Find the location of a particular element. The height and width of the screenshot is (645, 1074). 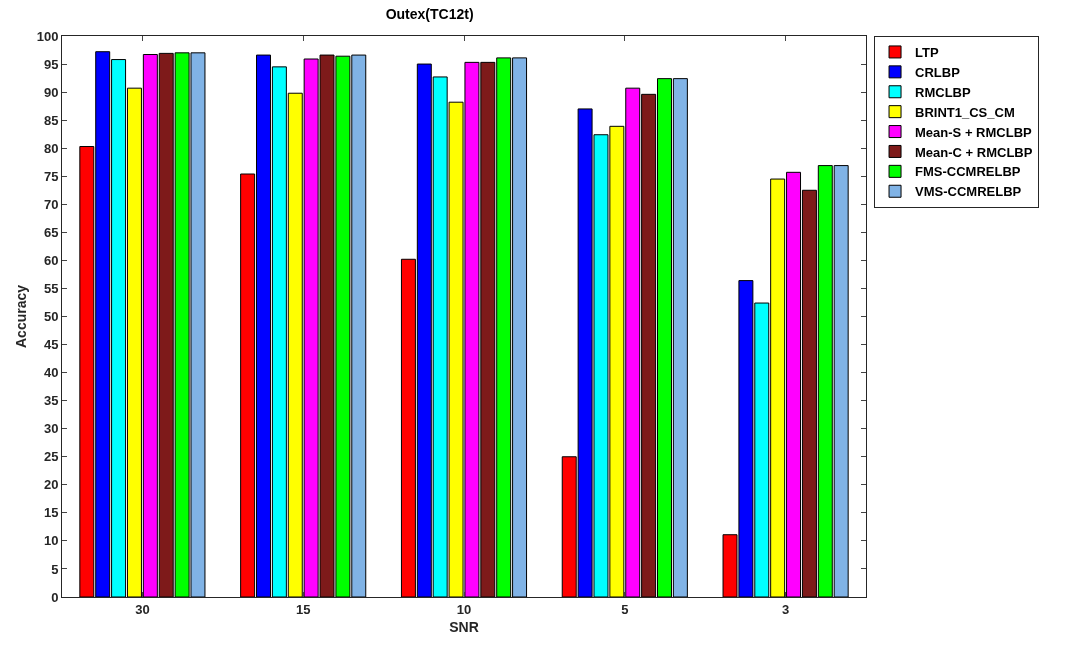

legend-label: Mean-S + RMCLBP is located at coordinates (974, 132).